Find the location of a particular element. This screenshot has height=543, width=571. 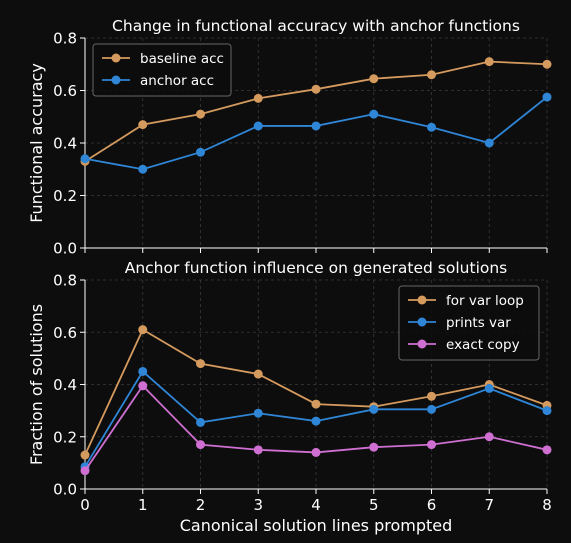

series-anchor-acc is located at coordinates (316, 133).